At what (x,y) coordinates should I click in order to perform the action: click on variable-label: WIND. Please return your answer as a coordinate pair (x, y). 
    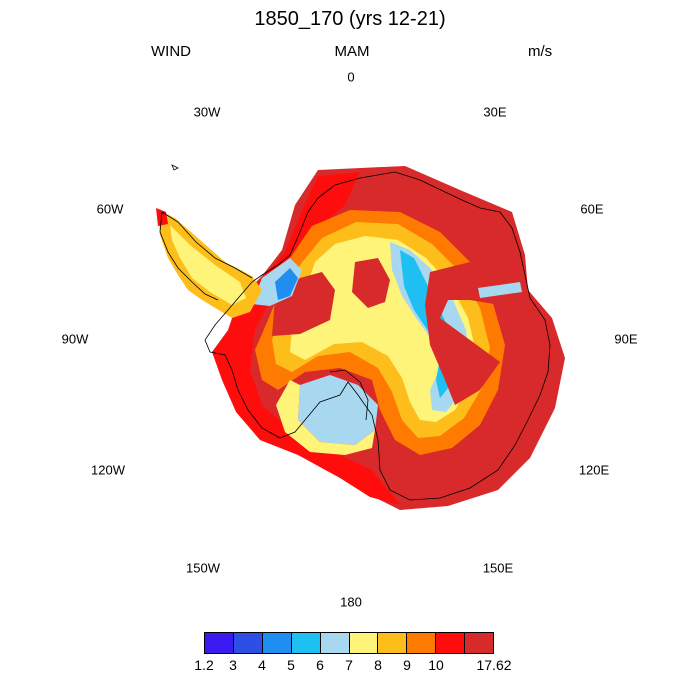
    Looking at the image, I should click on (171, 51).